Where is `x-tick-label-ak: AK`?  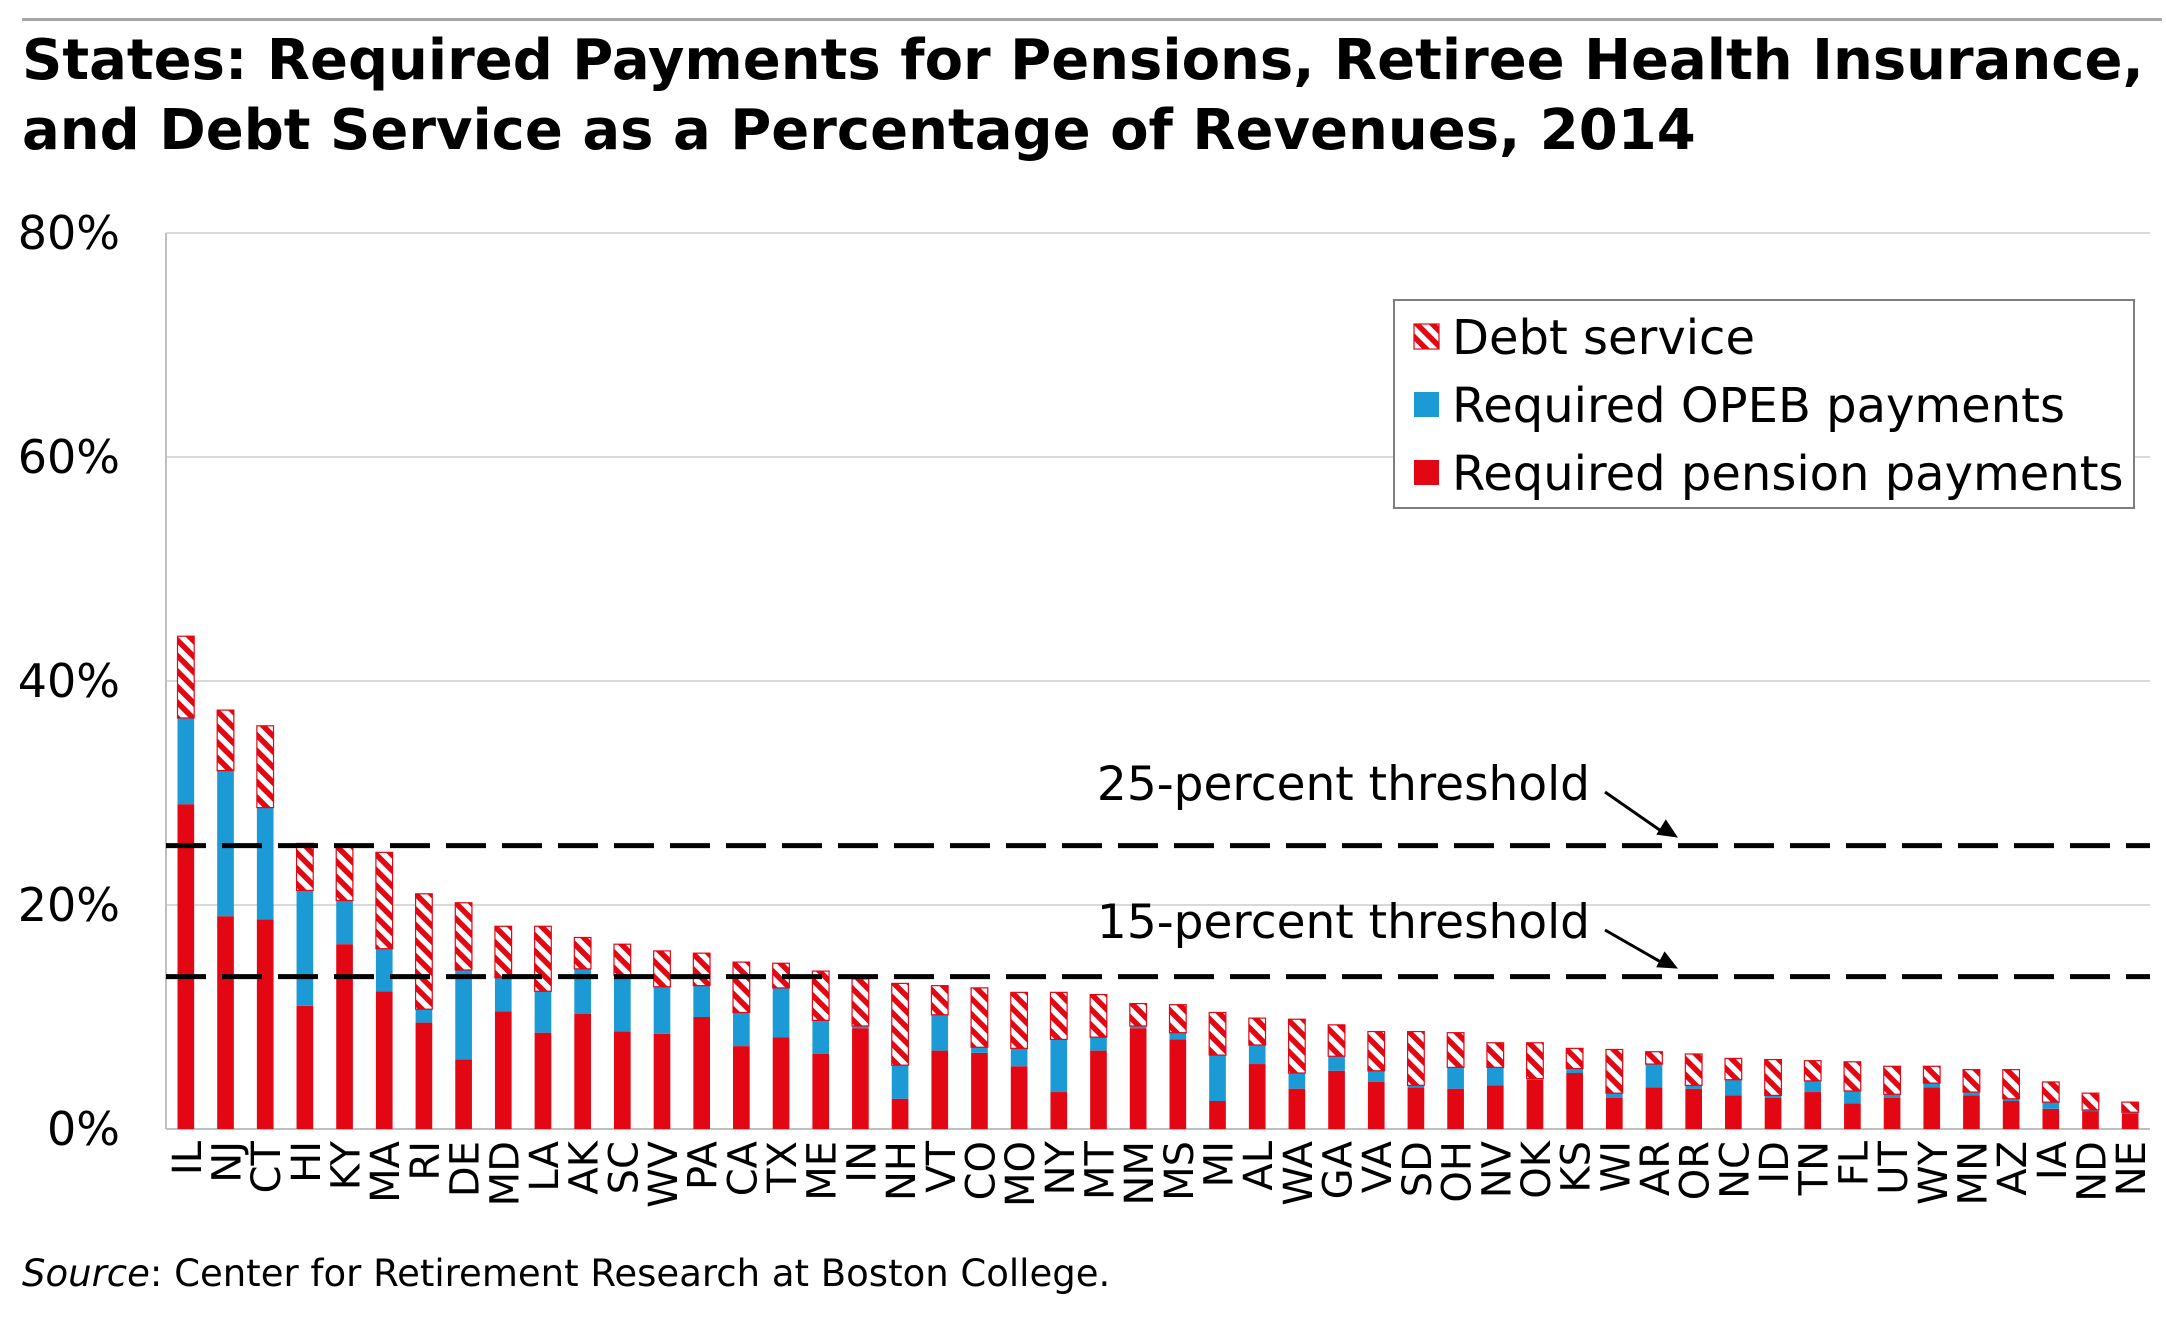
x-tick-label-ak: AK is located at coordinates (585, 1166).